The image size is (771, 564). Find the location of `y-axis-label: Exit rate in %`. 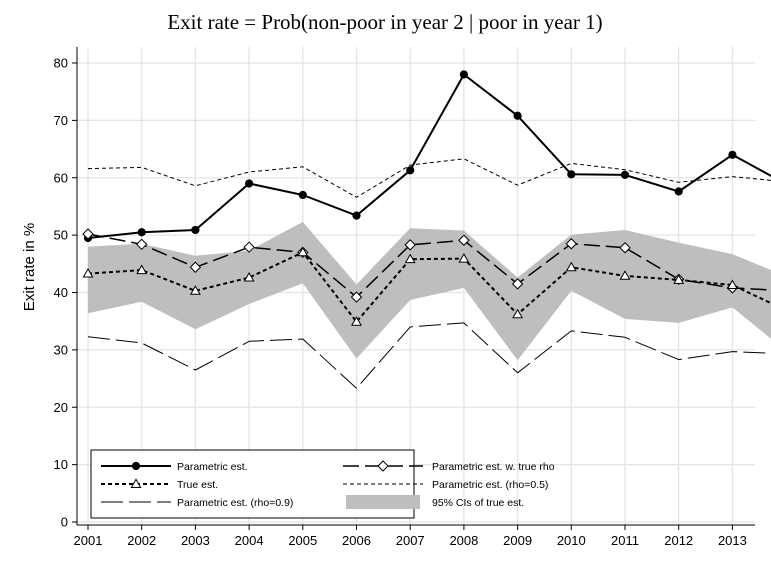

y-axis-label: Exit rate in % is located at coordinates (29, 267).